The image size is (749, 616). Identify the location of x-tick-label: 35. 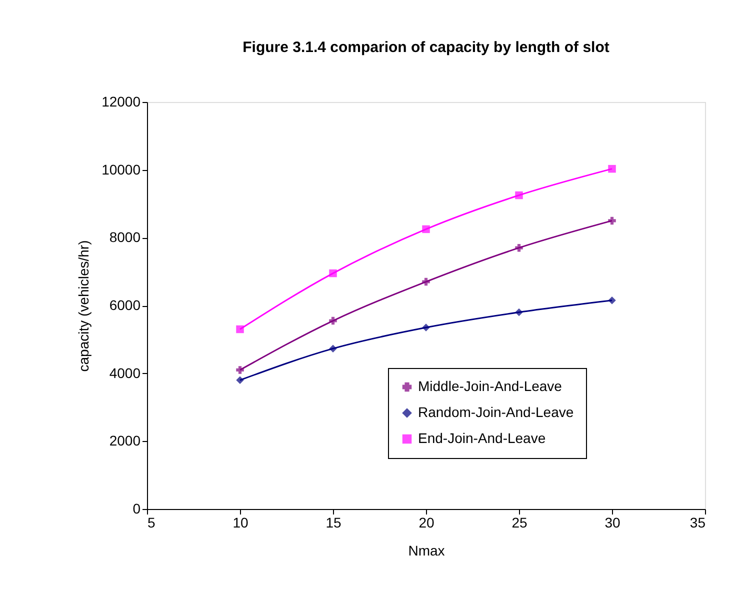
(698, 522).